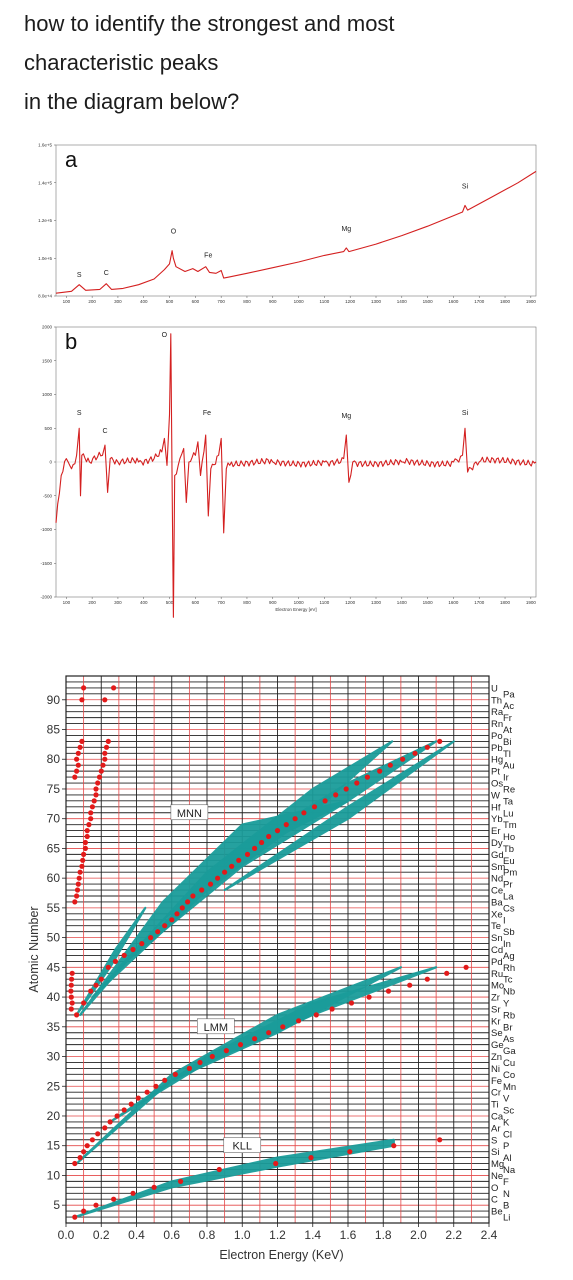 The image size is (573, 1280). Describe the element at coordinates (247, 602) in the screenshot. I see `x-tick-label: 800` at that location.